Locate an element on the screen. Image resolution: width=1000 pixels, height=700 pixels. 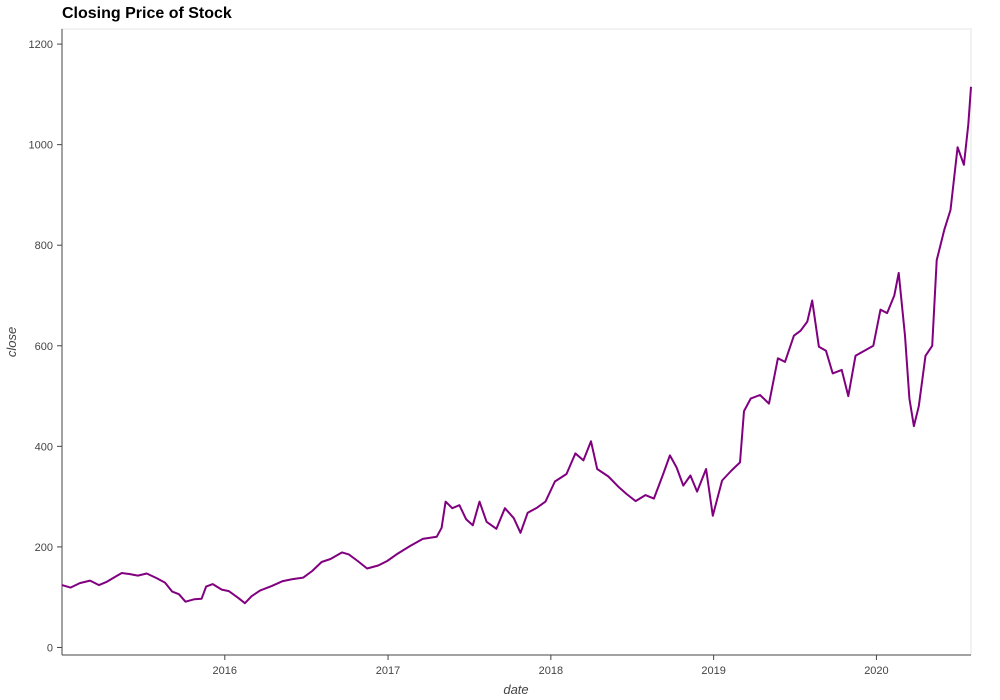
y-tick-label: 400 is located at coordinates (44, 447).